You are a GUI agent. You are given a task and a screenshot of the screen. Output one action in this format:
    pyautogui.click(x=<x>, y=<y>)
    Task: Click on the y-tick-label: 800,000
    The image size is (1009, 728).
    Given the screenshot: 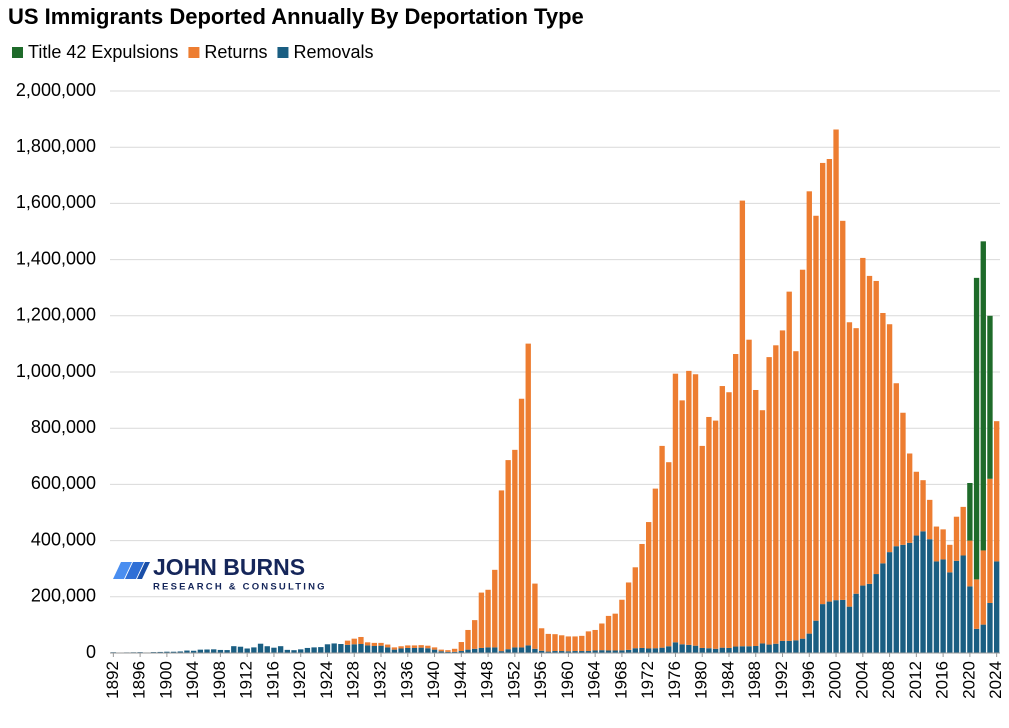 What is the action you would take?
    pyautogui.click(x=63, y=427)
    